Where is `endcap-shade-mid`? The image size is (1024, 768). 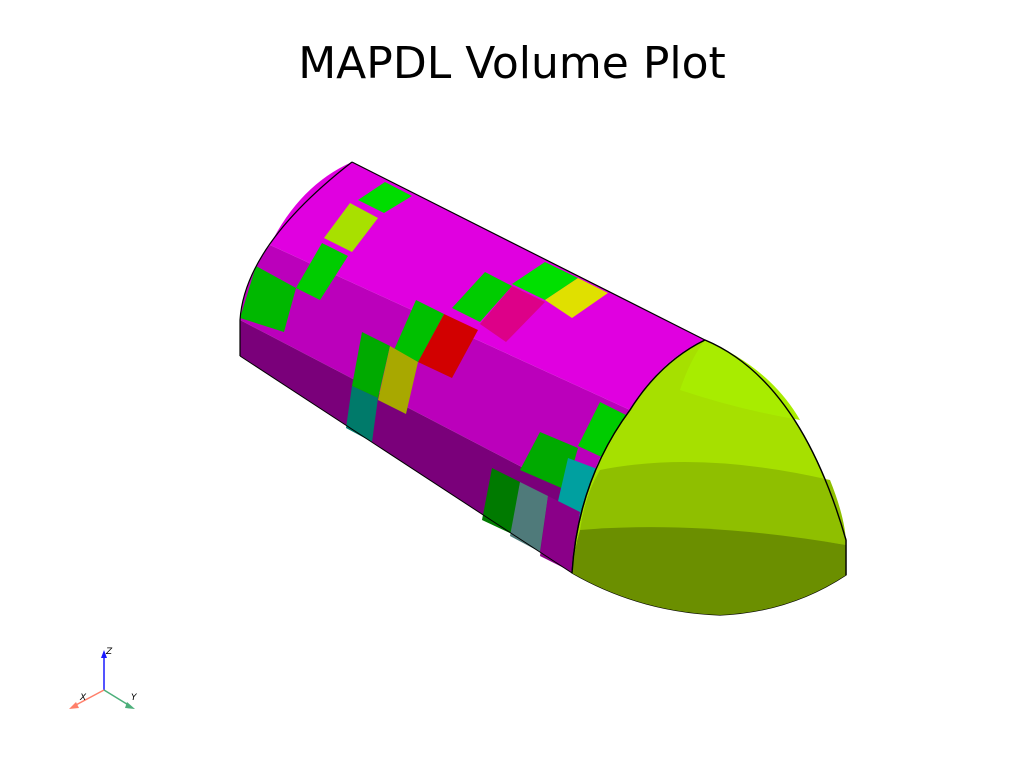
endcap-shade-mid is located at coordinates (713, 503).